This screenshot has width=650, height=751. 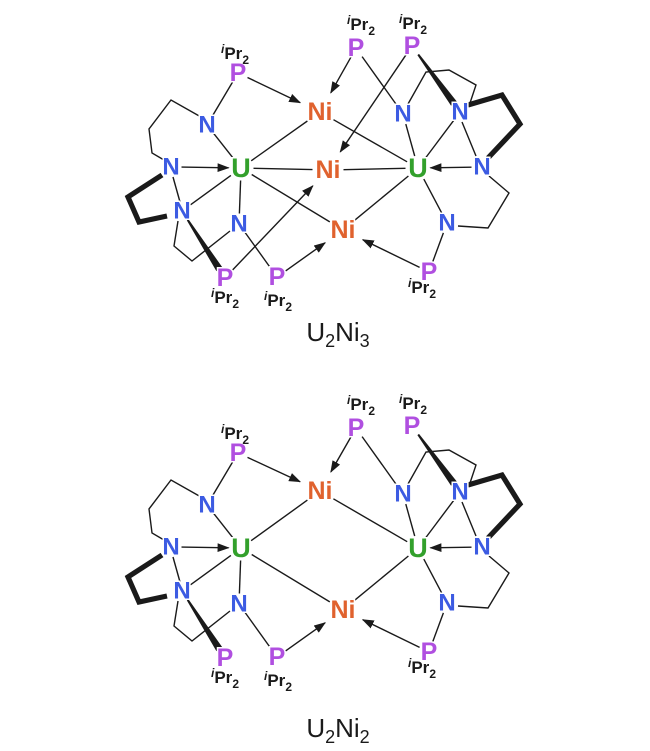 What do you see at coordinates (337, 730) in the screenshot?
I see `caption-u2ni2: U2Ni2` at bounding box center [337, 730].